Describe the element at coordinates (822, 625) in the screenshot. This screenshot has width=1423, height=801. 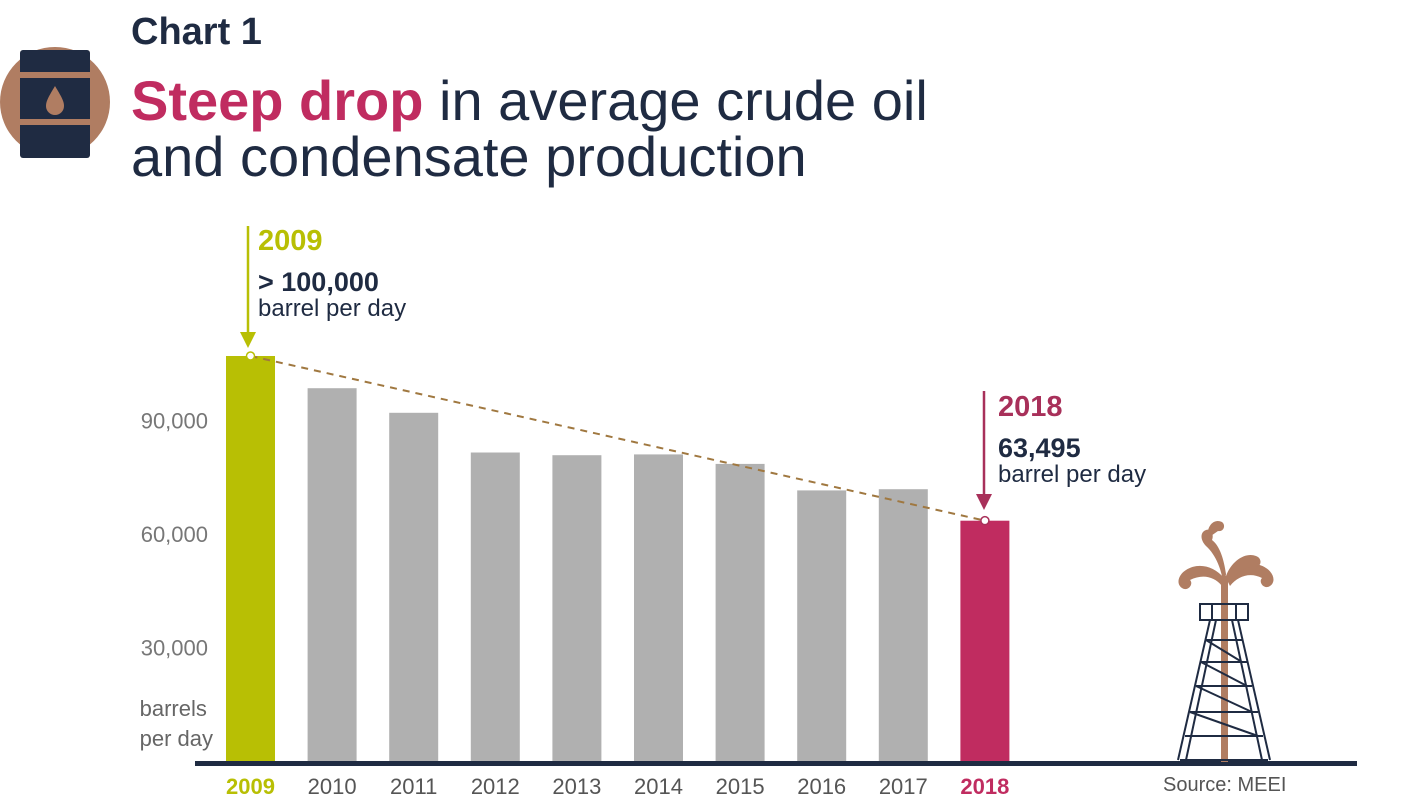
I see `bar-2016` at that location.